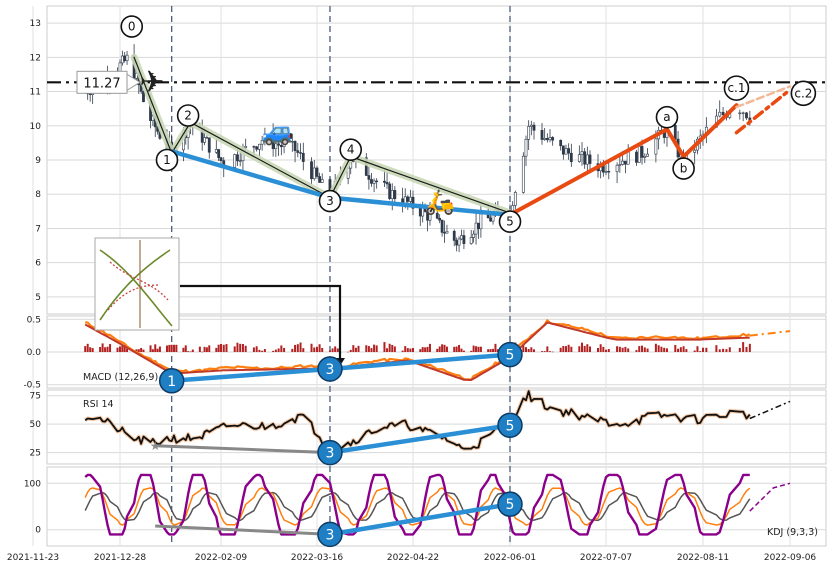  I want to click on macd-line, so click(418, 350).